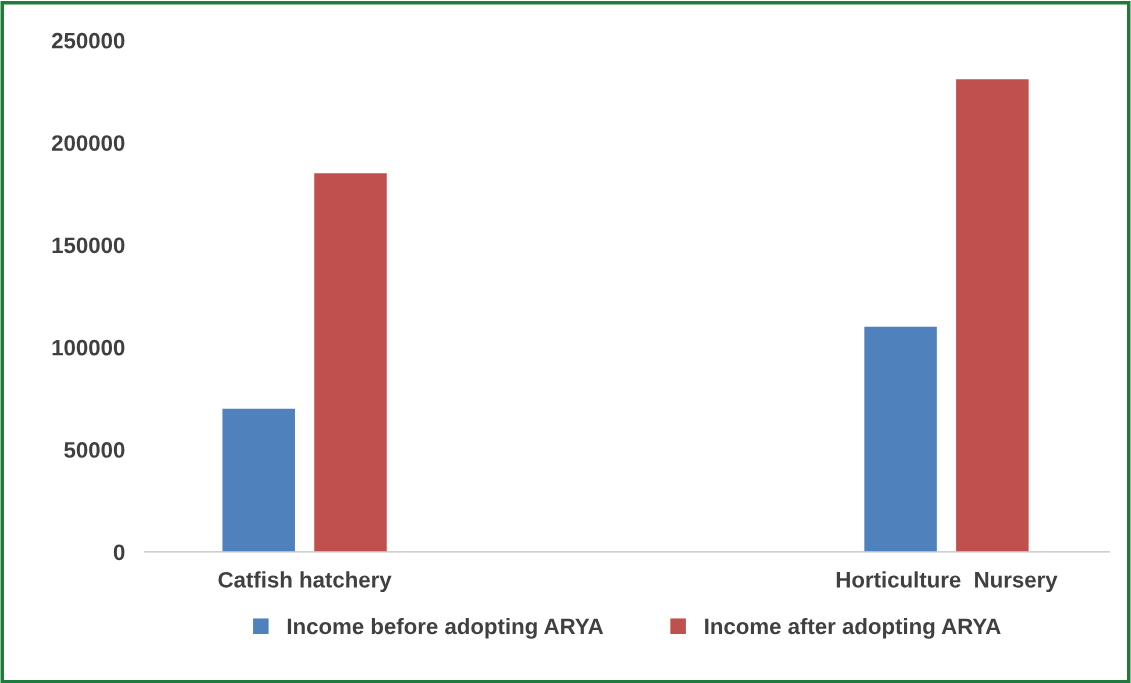 The width and height of the screenshot is (1131, 683). What do you see at coordinates (119, 552) in the screenshot?
I see `y-tick-label: 0` at bounding box center [119, 552].